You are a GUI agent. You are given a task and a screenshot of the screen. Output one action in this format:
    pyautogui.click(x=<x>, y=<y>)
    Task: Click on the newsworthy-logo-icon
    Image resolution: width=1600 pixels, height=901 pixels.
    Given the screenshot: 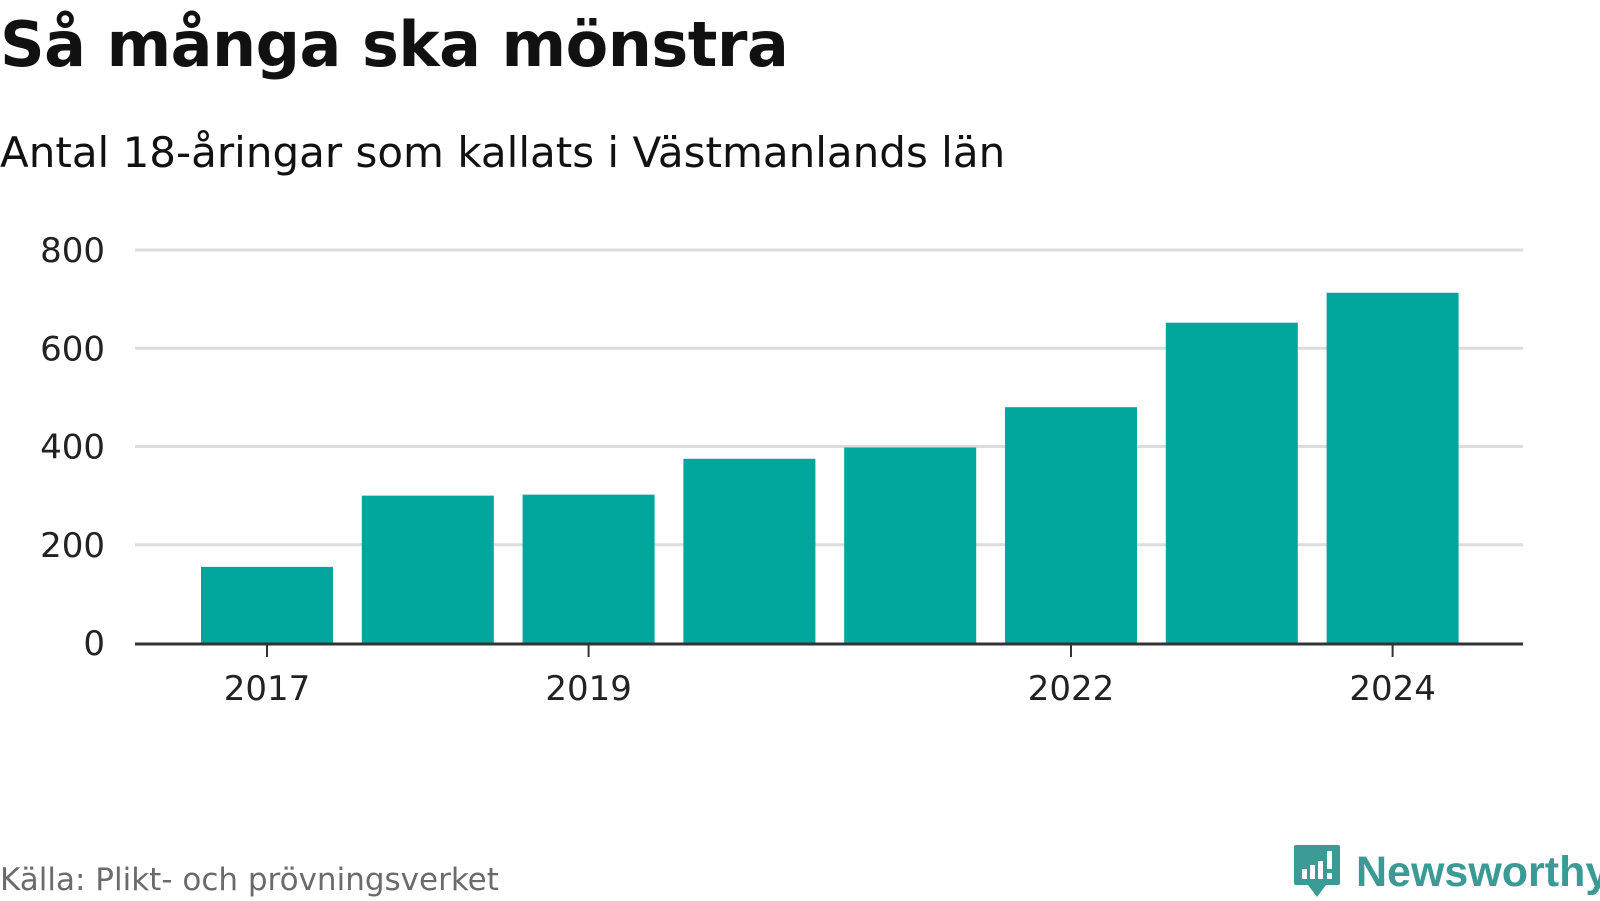 What is the action you would take?
    pyautogui.click(x=1317, y=871)
    